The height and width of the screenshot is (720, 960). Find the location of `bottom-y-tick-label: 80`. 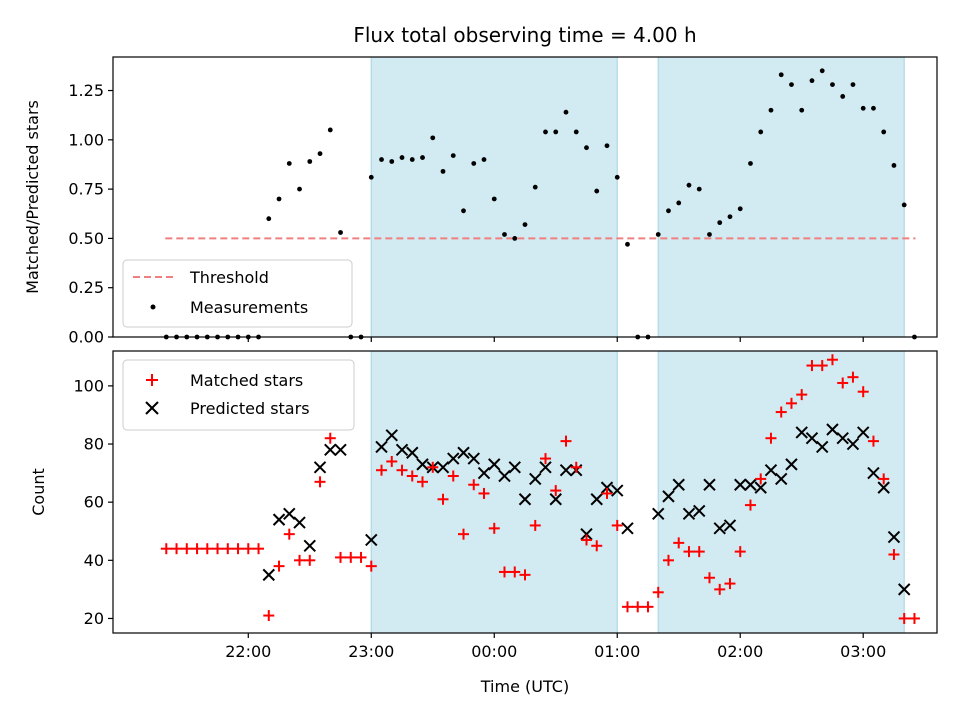

bottom-y-tick-label: 80 is located at coordinates (94, 444).